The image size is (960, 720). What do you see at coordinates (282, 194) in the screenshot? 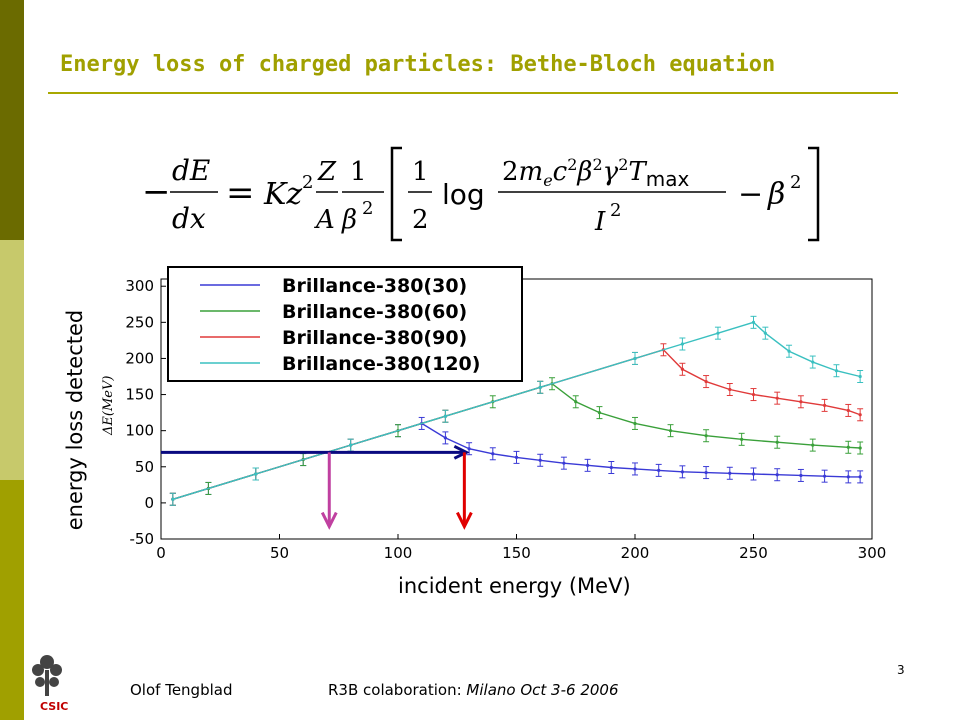
I see `eq-Kz: Kz` at bounding box center [282, 194].